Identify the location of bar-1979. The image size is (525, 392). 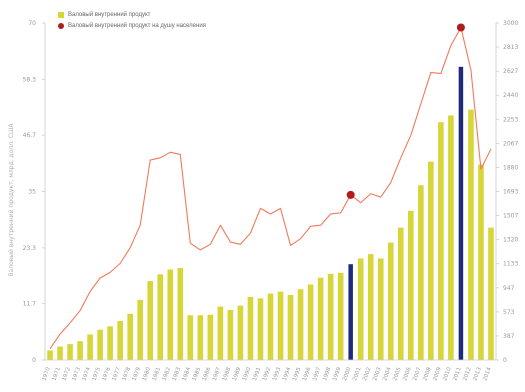
(140, 329).